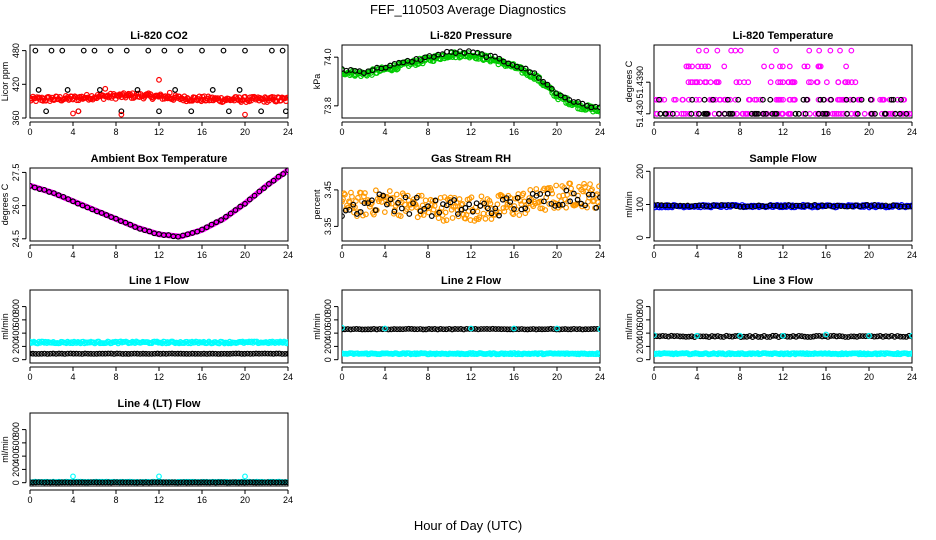 The image size is (936, 540). What do you see at coordinates (159, 449) in the screenshot?
I see `plot-frame` at bounding box center [159, 449].